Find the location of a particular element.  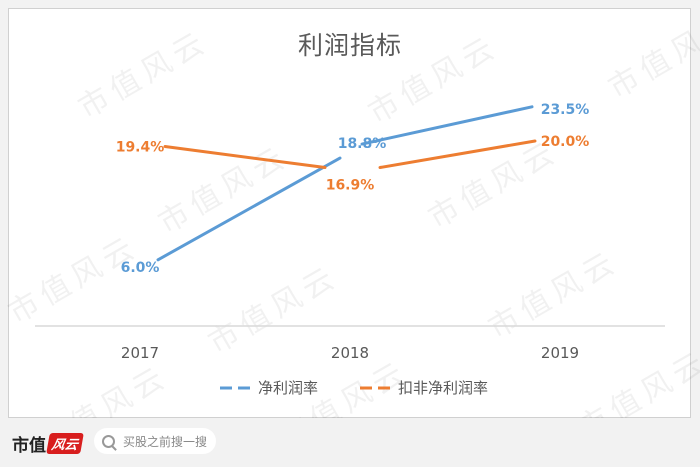

data-label: 20.0% is located at coordinates (565, 142).